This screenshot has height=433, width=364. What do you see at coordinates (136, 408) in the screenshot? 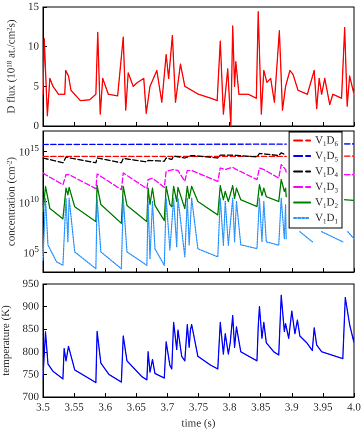
I see `x-tick-label: 3.65` at bounding box center [136, 408].